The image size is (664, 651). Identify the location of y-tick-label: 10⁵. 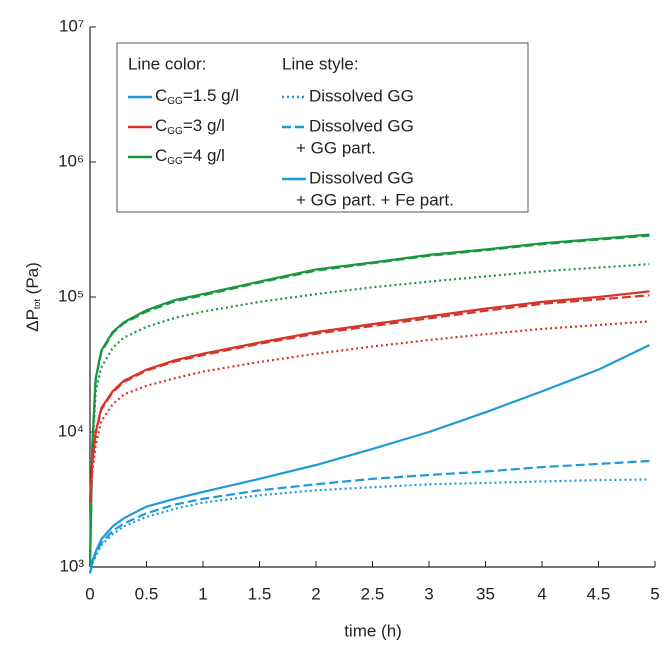
(71, 295).